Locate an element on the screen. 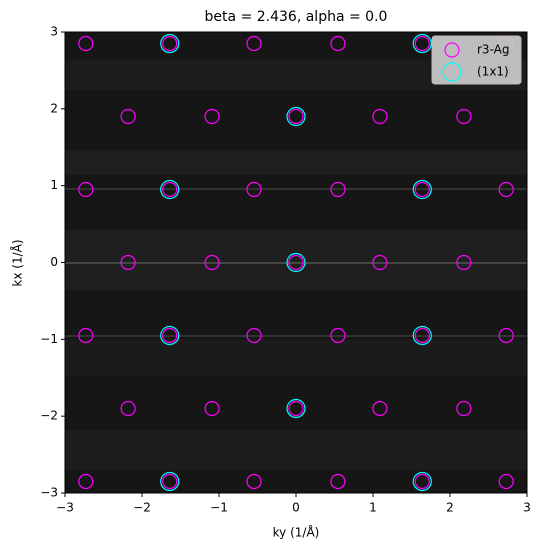 This screenshot has height=558, width=541. y-tick-label: 0 is located at coordinates (54, 262).